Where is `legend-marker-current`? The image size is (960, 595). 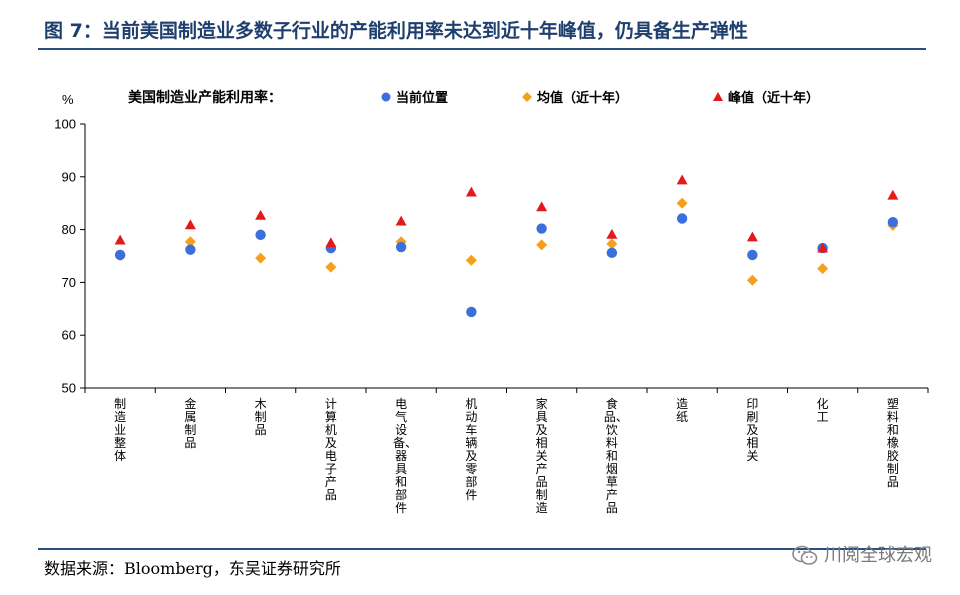 legend-marker-current is located at coordinates (386, 97).